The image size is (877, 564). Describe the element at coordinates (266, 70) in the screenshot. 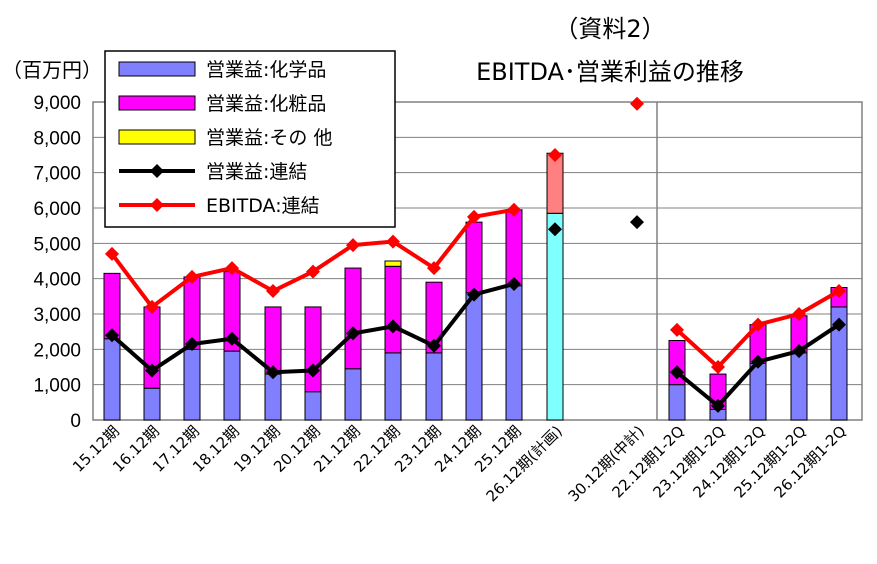

I see `legend-label: 営業益:化学品` at that location.